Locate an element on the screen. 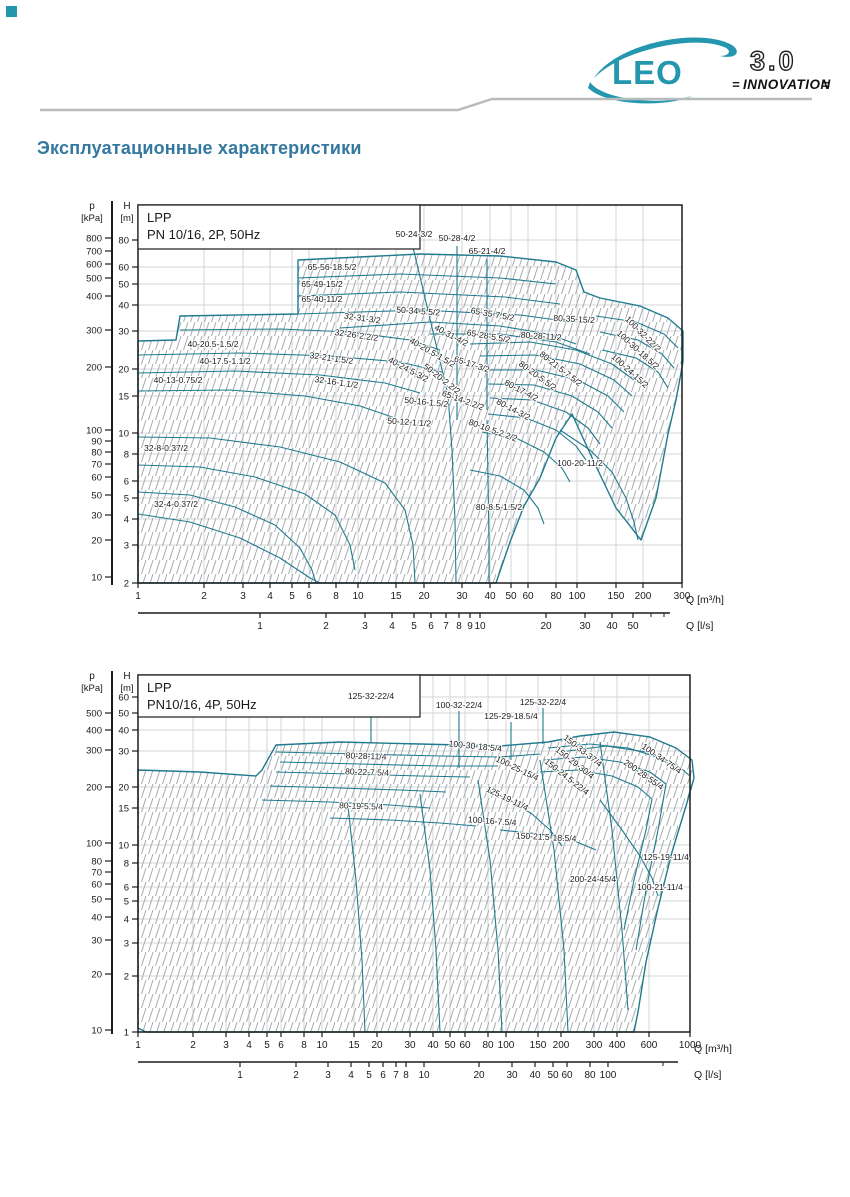 The width and height of the screenshot is (850, 1197). header-divider is located at coordinates (426, 104).